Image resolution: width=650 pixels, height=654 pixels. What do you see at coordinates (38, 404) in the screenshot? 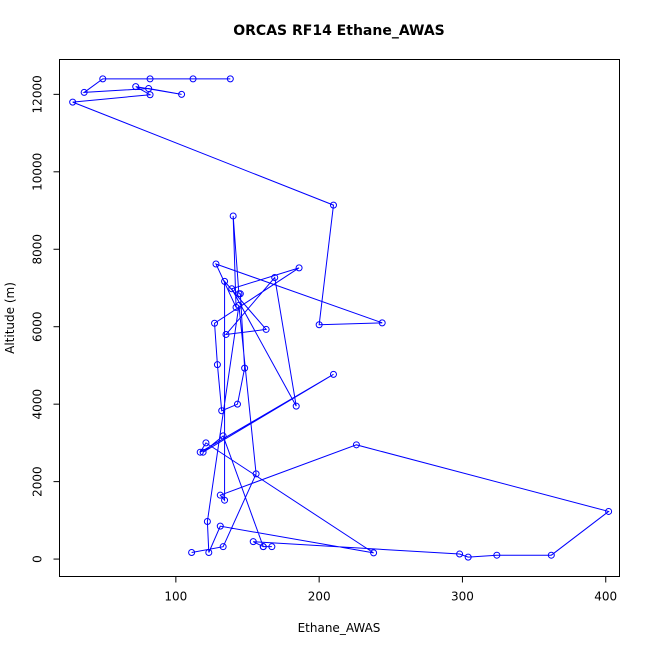
I see `y-tick-label: 4000` at bounding box center [38, 404].